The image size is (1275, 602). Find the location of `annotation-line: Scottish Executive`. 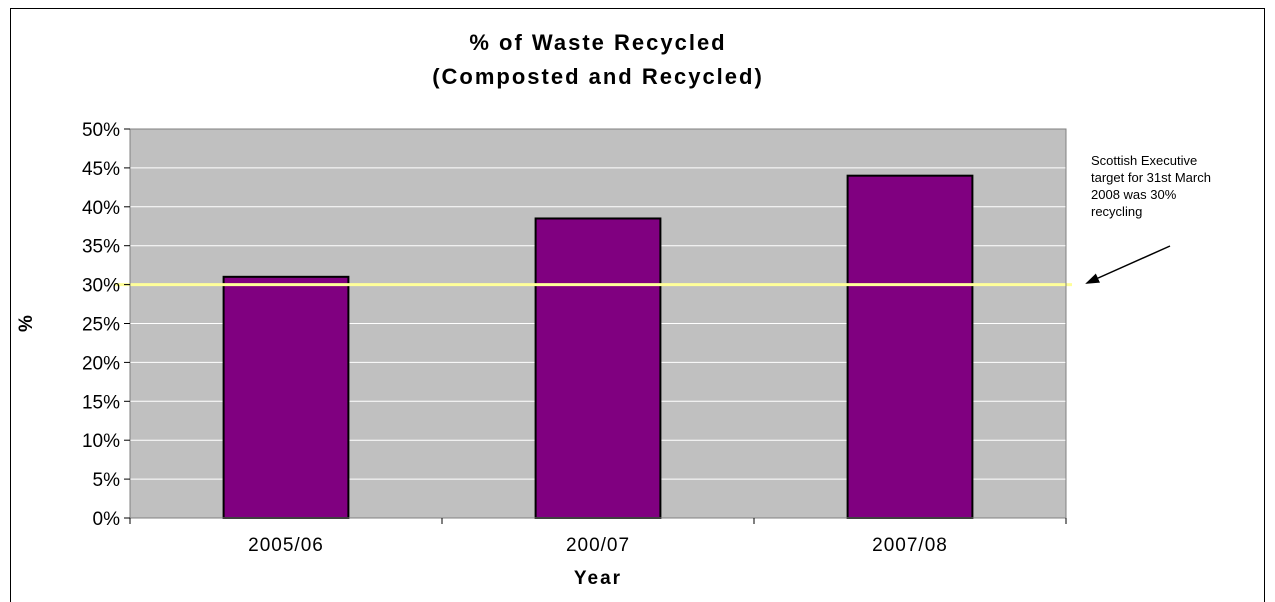

annotation-line: Scottish Executive is located at coordinates (1144, 160).